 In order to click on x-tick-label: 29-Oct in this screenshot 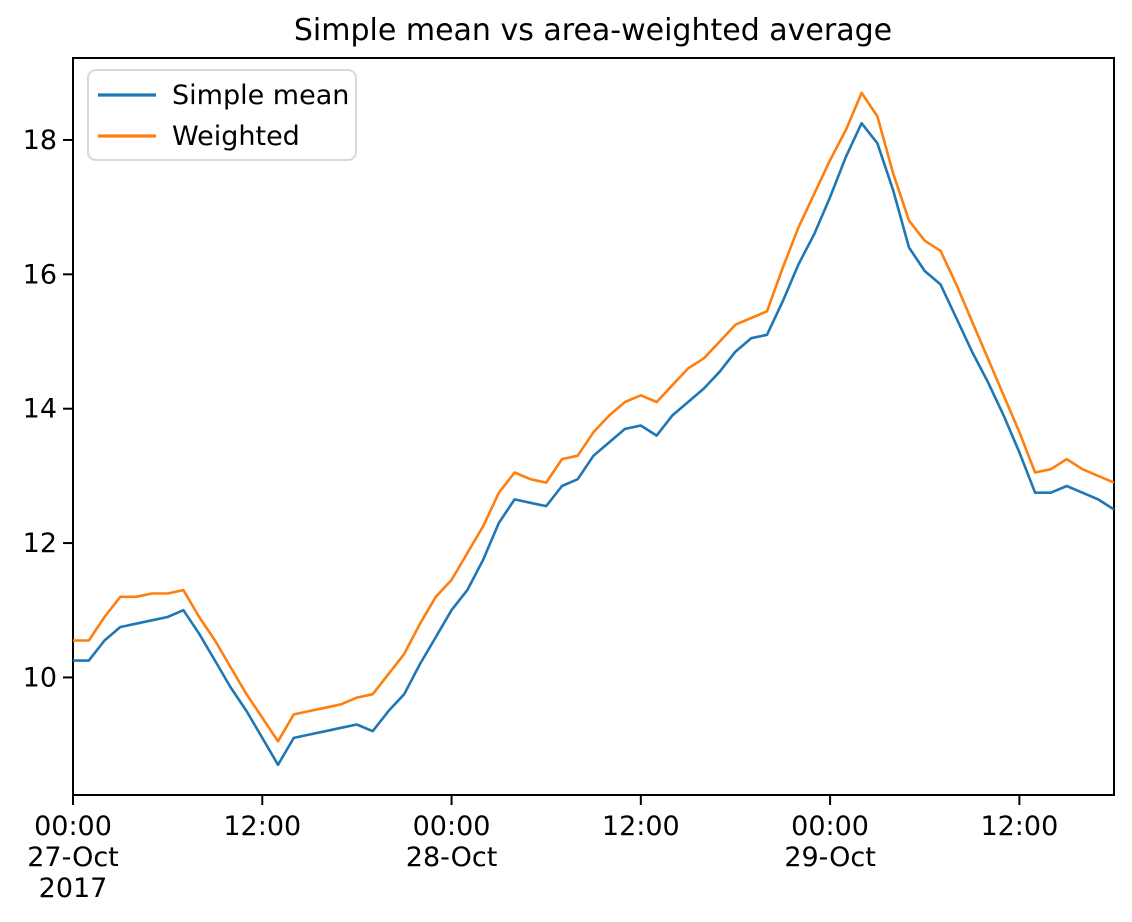, I will do `click(830, 857)`.